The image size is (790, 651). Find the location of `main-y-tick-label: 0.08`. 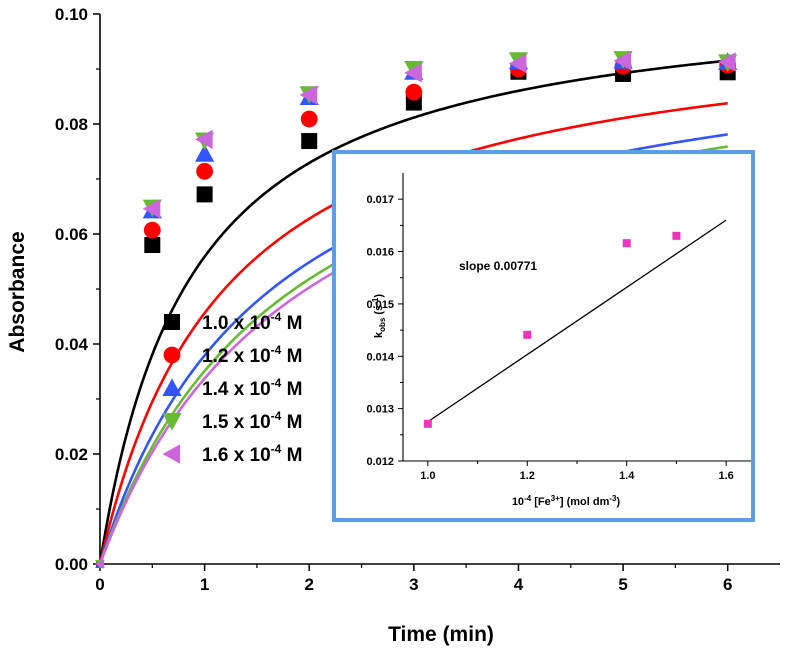

main-y-tick-label: 0.08 is located at coordinates (71, 124).